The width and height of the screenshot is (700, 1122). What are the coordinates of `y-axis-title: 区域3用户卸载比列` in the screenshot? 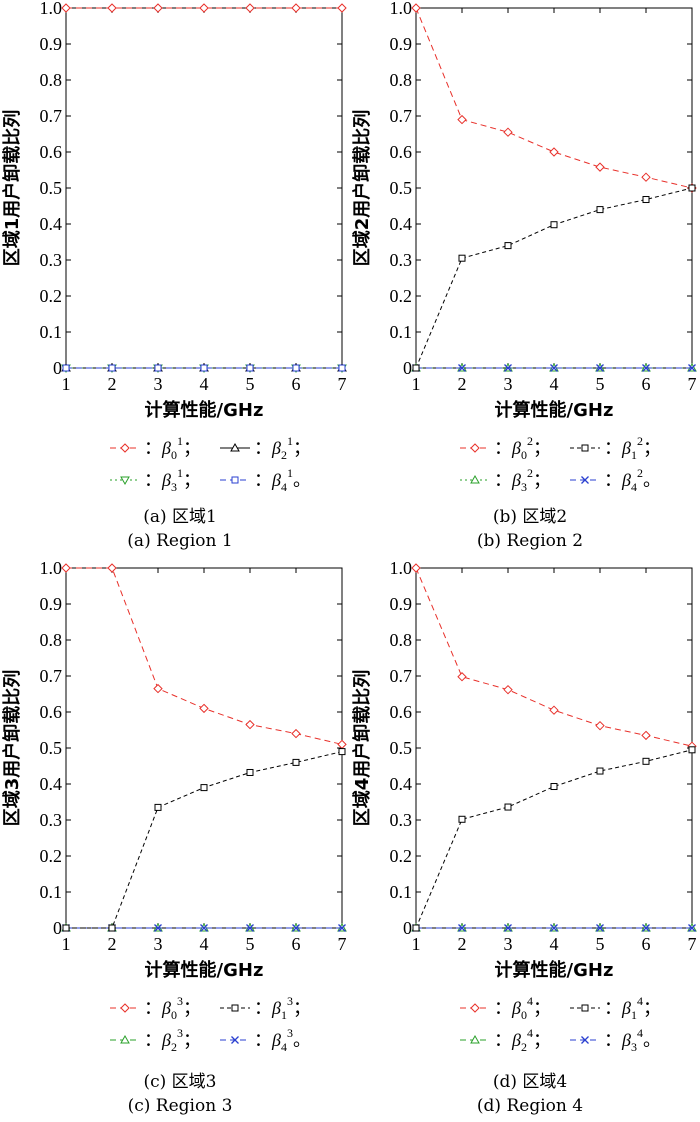 It's located at (12, 748).